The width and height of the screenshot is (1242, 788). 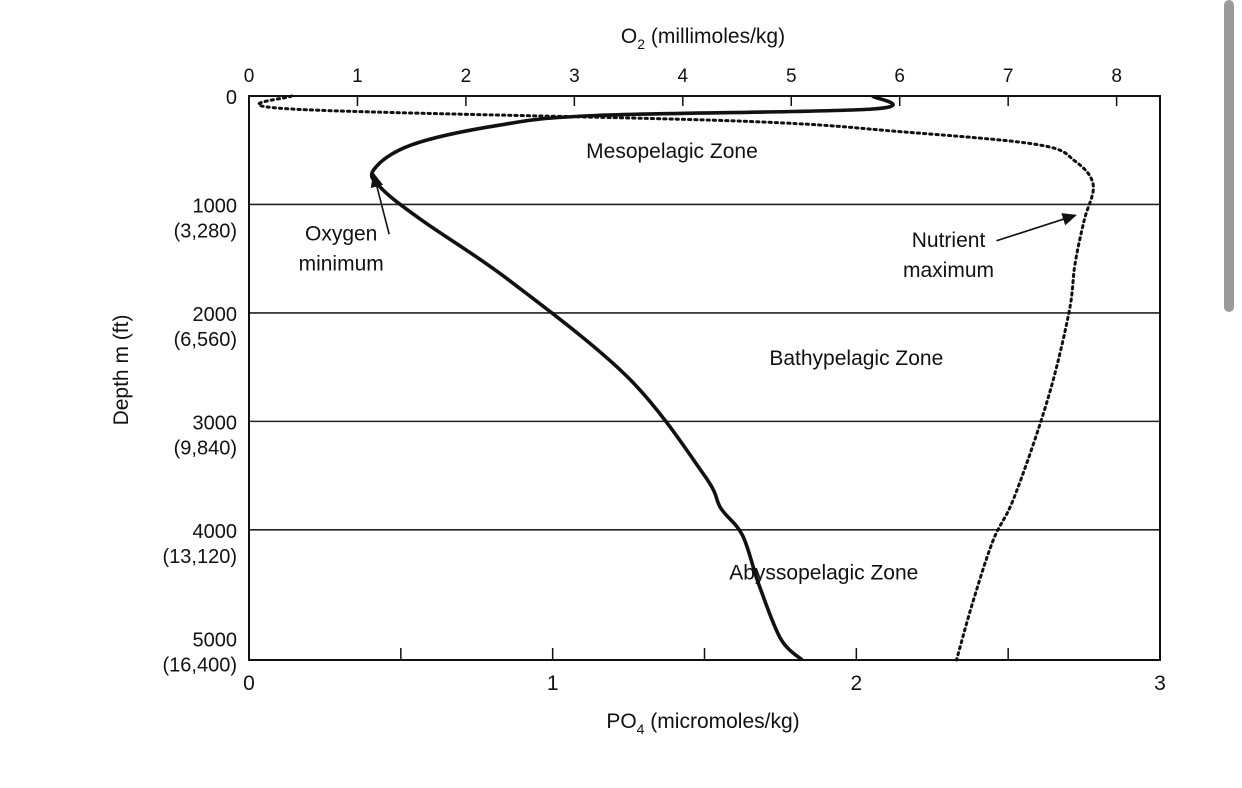 I want to click on y-axis-tick-label-meters: 3000, so click(x=215, y=423).